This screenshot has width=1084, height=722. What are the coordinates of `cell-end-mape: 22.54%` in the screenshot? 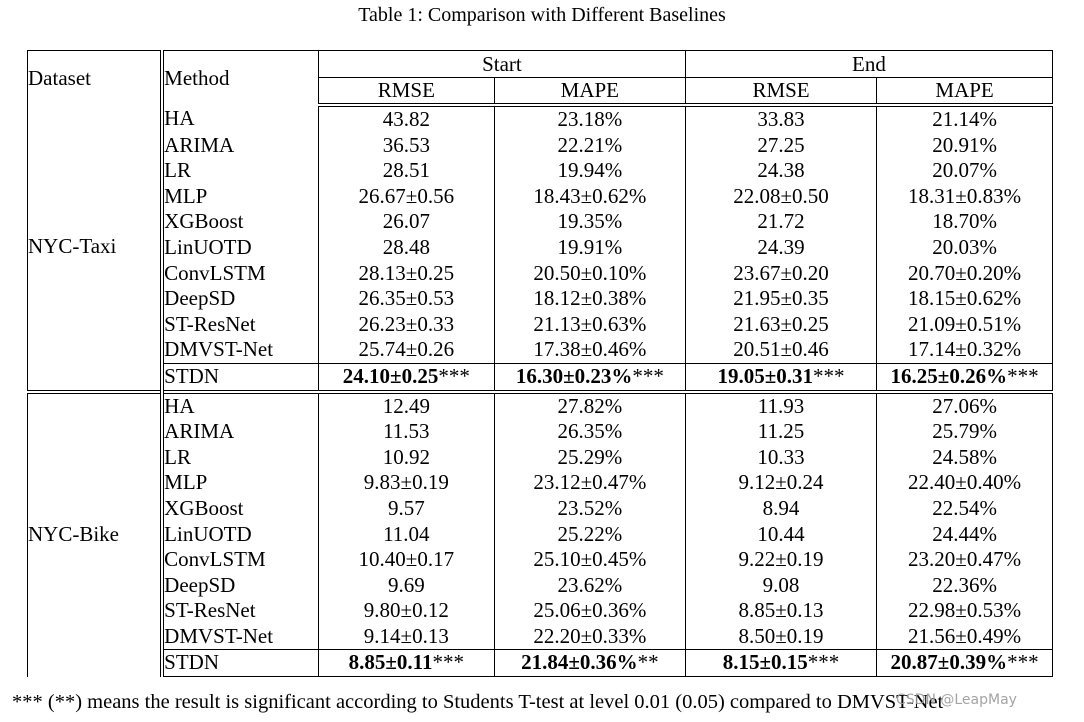 It's located at (964, 508).